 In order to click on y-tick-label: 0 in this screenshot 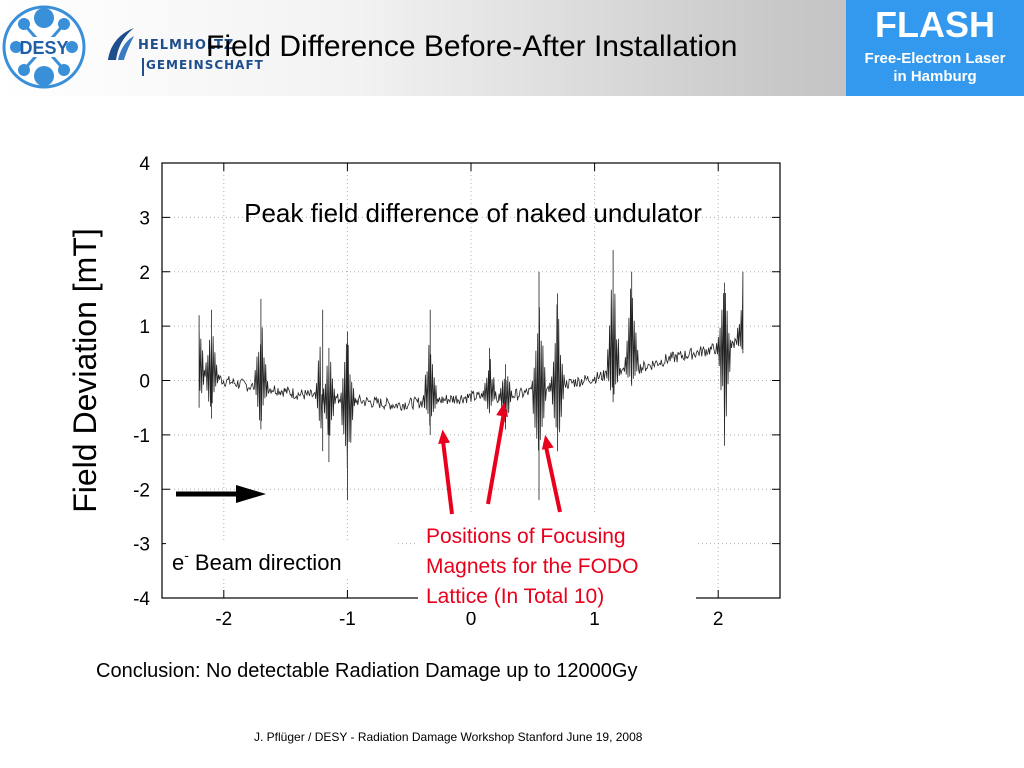, I will do `click(144, 382)`.